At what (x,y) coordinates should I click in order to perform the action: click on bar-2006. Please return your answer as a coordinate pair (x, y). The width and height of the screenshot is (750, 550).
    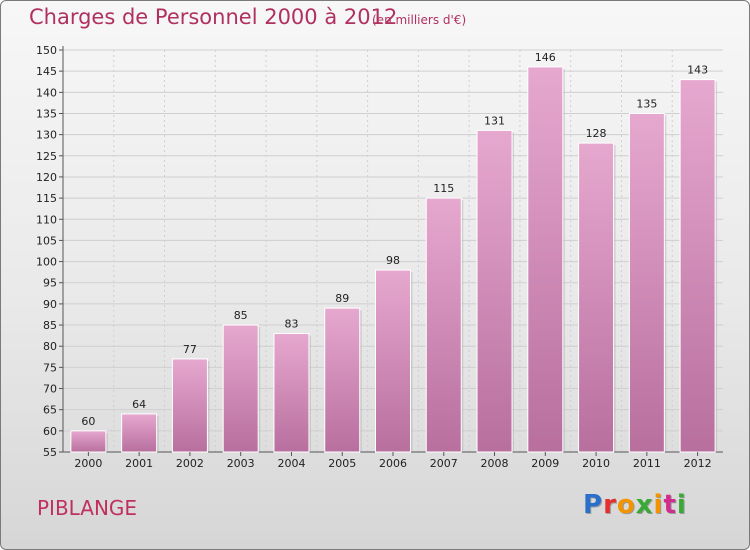
    Looking at the image, I should click on (393, 361).